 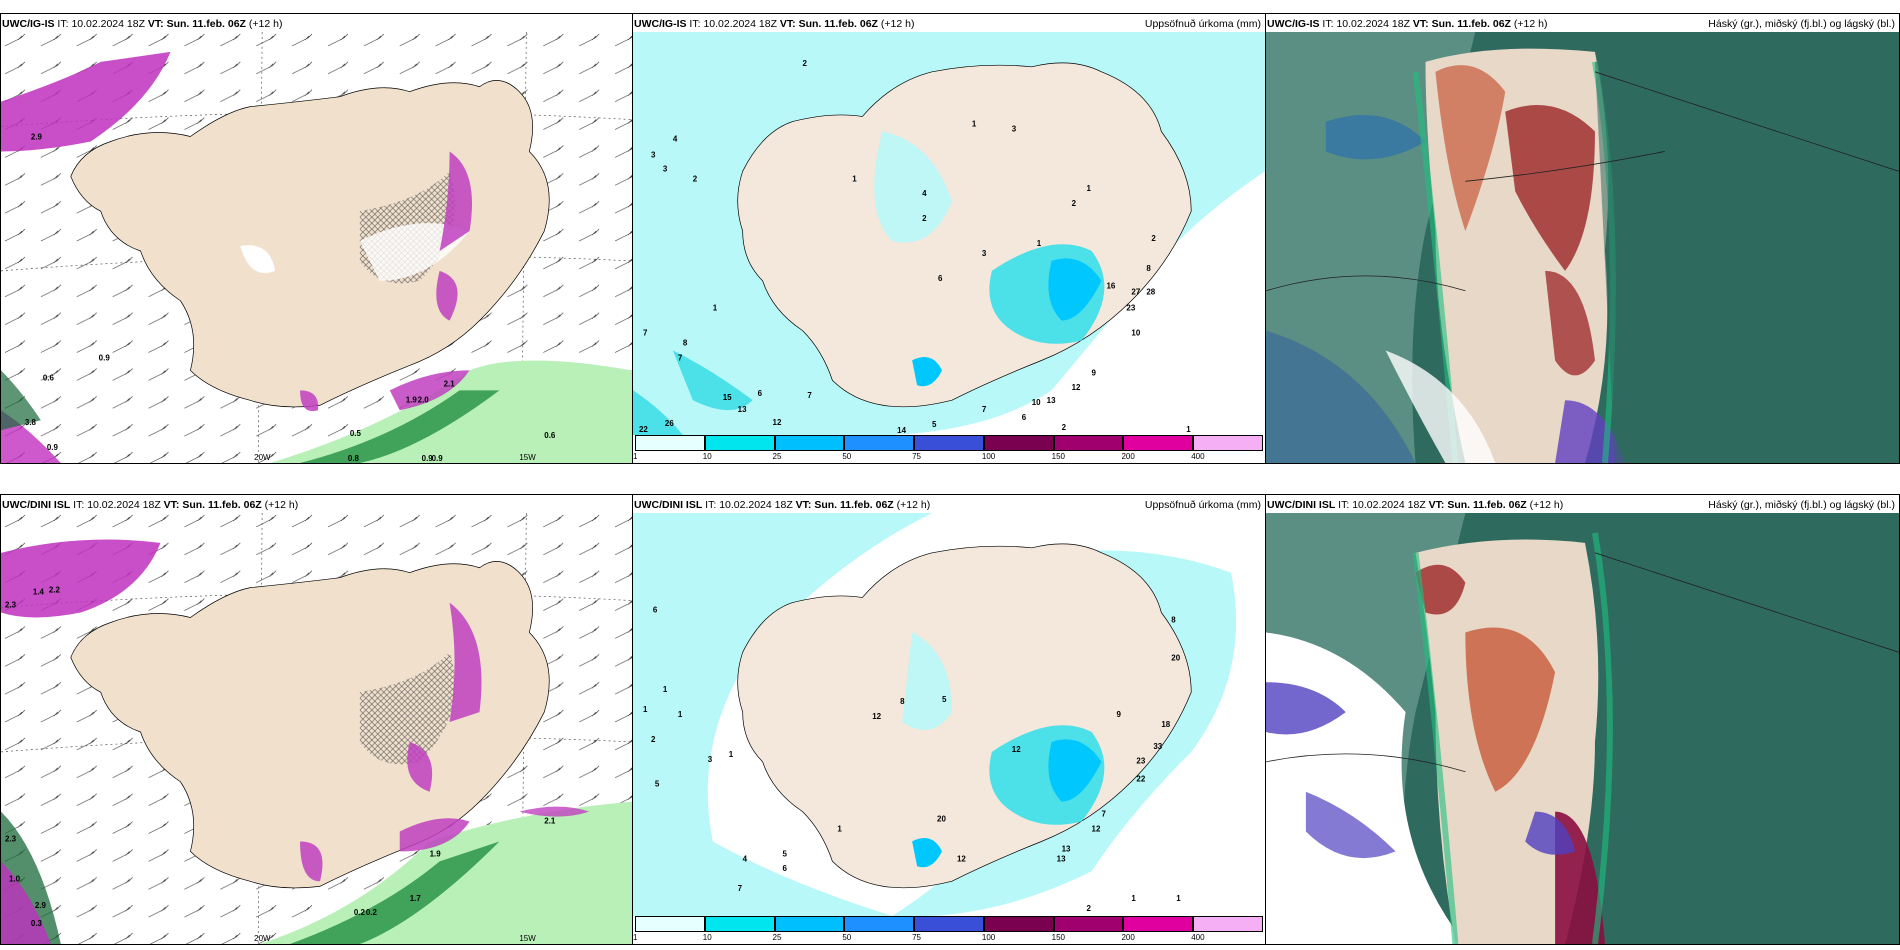 I want to click on svg-text: 15W, so click(x=527, y=938).